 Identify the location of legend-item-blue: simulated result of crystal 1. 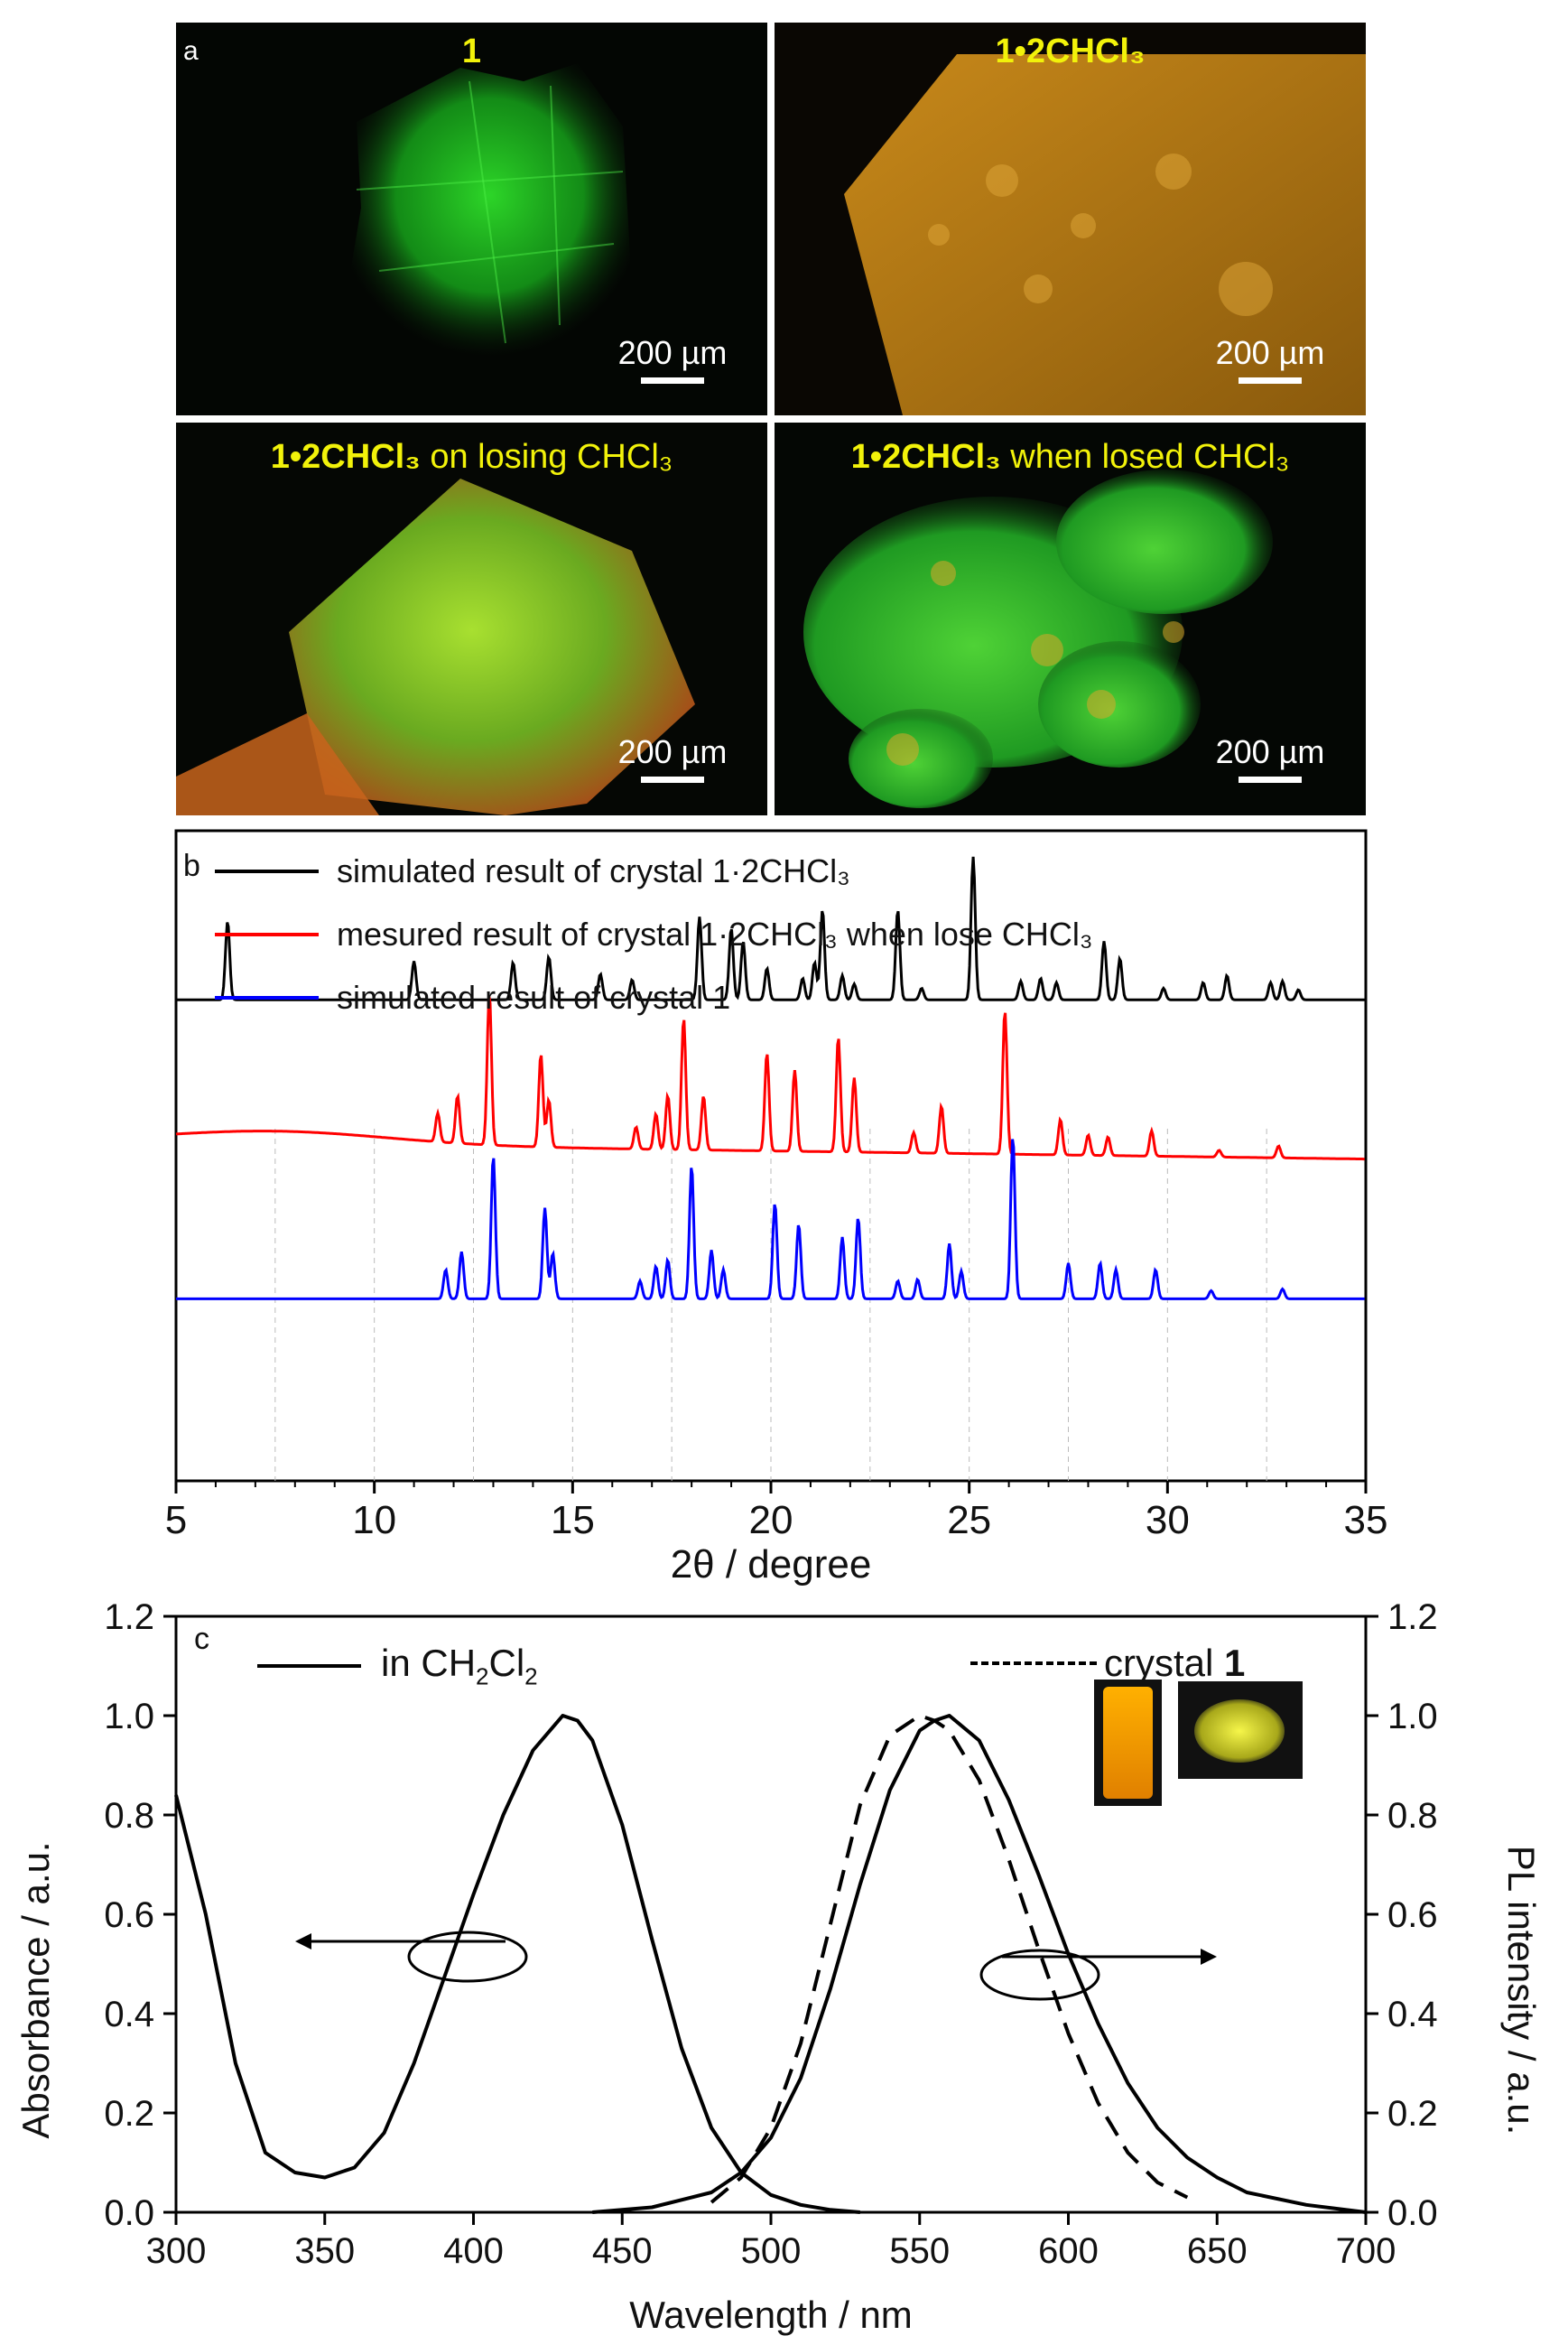
(654, 997).